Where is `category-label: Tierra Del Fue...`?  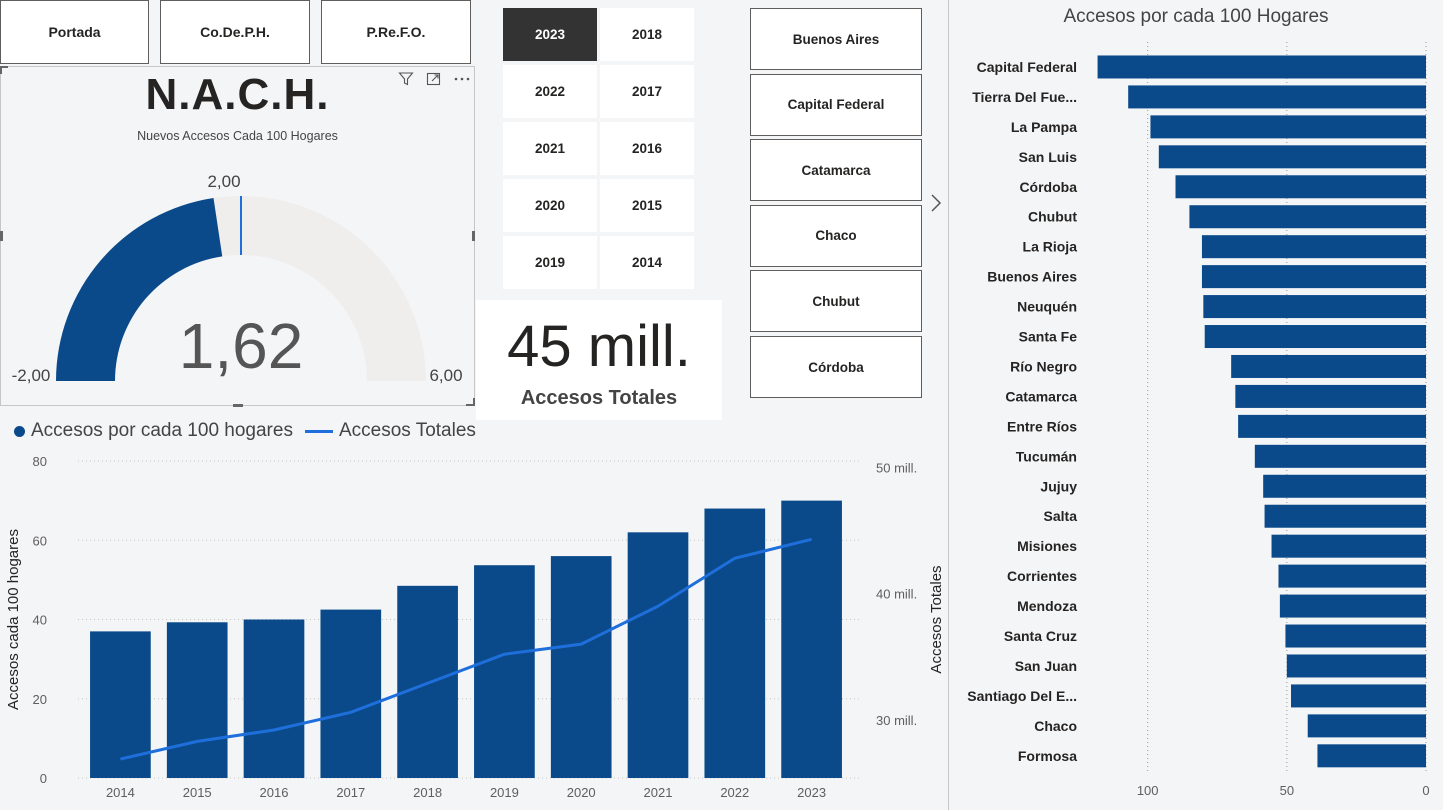 category-label: Tierra Del Fue... is located at coordinates (1024, 97).